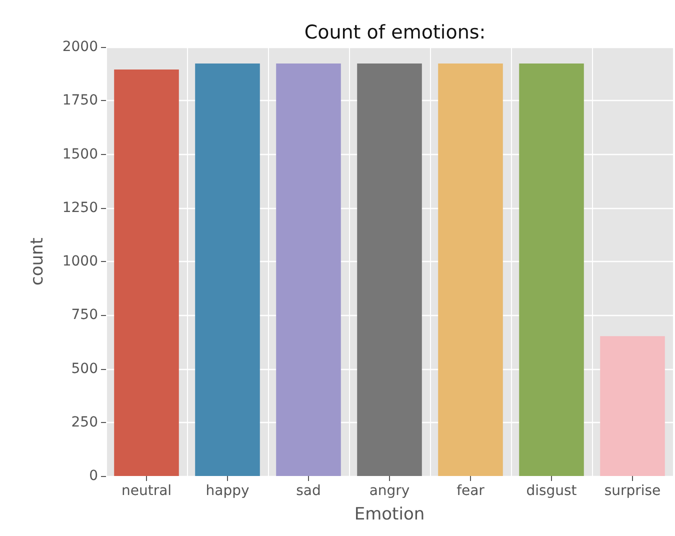 The height and width of the screenshot is (536, 675). I want to click on y-axis-title: count, so click(38, 261).